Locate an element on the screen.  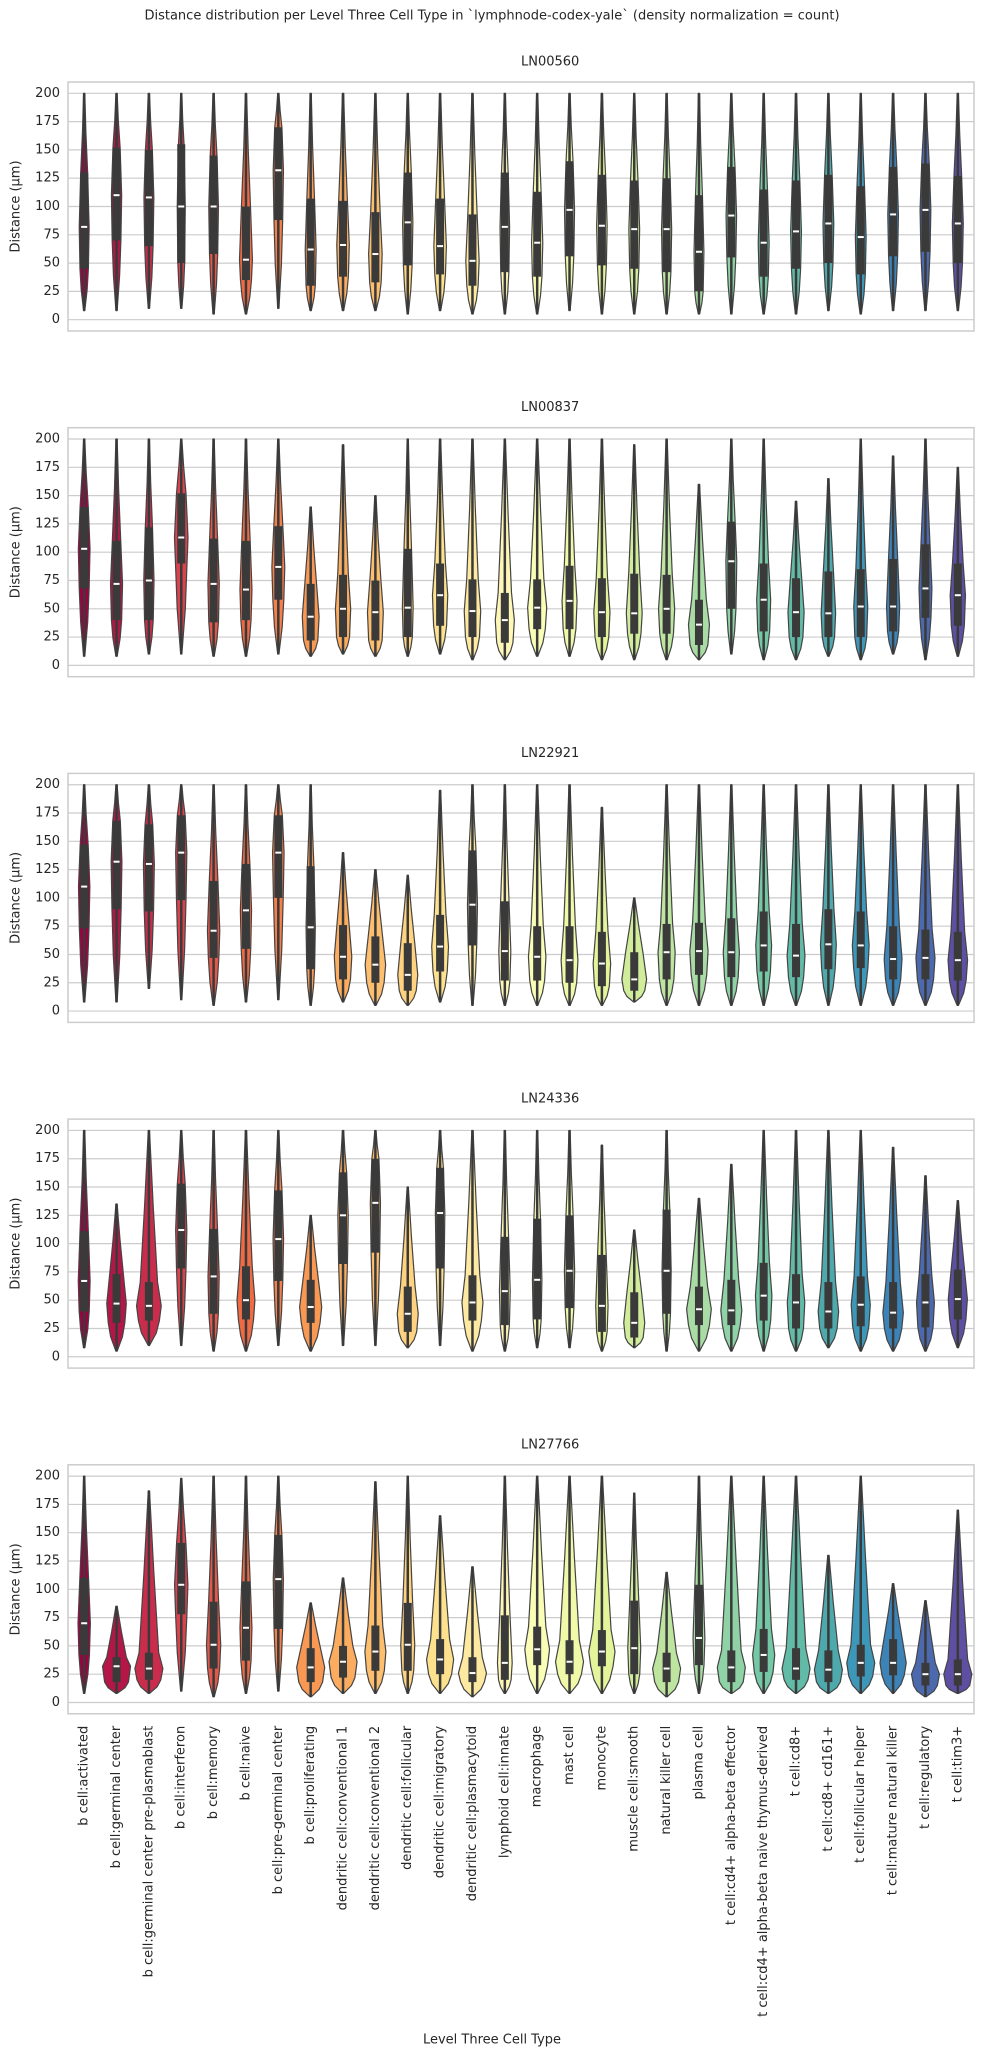
x-tick-label: lymphoid cell:innate is located at coordinates (504, 1792).